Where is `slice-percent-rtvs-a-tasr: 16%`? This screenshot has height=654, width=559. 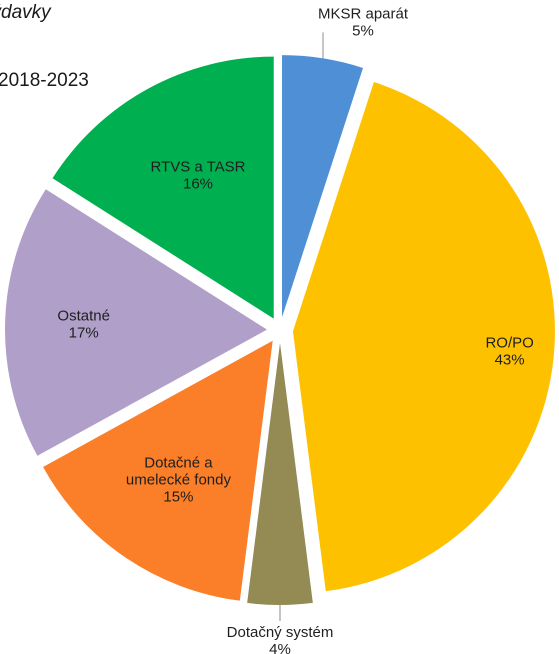
slice-percent-rtvs-a-tasr: 16% is located at coordinates (198, 183).